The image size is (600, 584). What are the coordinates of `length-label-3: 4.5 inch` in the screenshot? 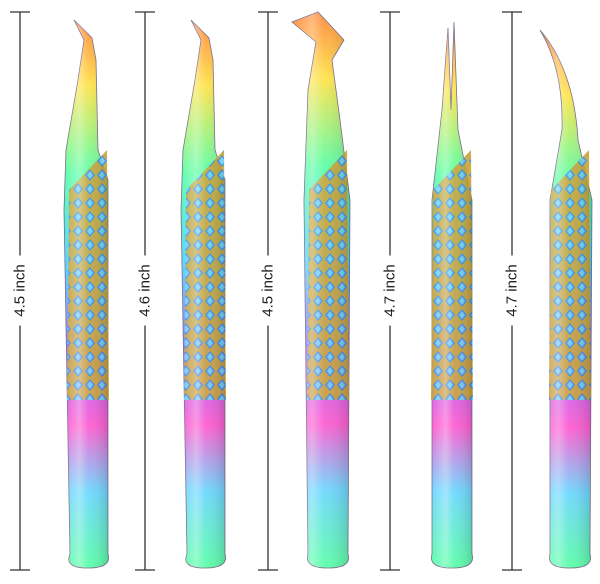 It's located at (268, 290).